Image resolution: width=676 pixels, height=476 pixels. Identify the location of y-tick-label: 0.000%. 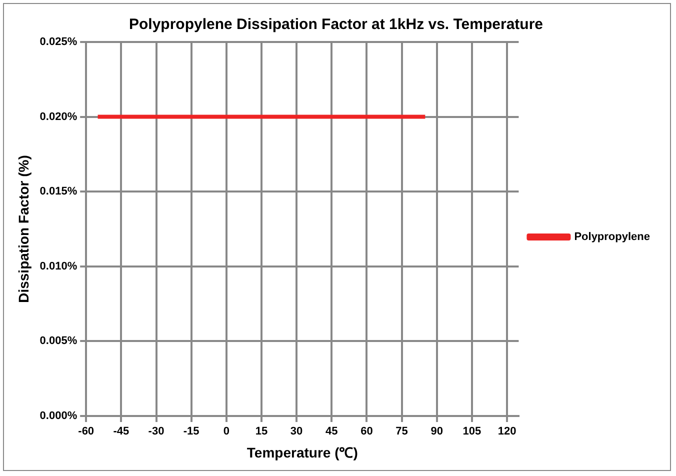
(59, 416).